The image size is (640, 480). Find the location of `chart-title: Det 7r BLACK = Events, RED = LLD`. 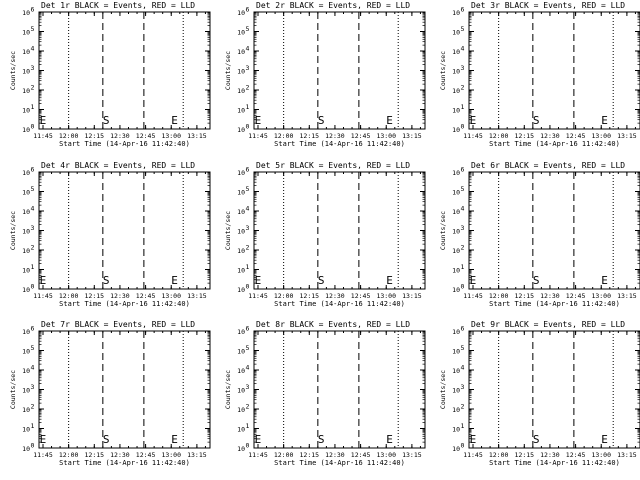

chart-title: Det 7r BLACK = Events, RED = LLD is located at coordinates (118, 324).